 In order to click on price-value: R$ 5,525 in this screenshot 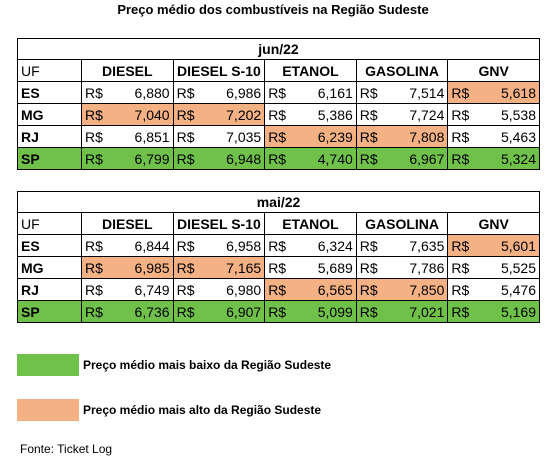, I will do `click(493, 268)`.